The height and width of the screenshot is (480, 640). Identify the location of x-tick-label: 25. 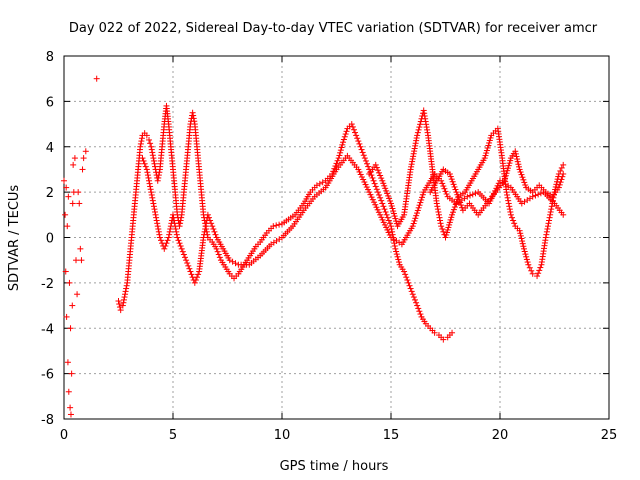
(609, 435).